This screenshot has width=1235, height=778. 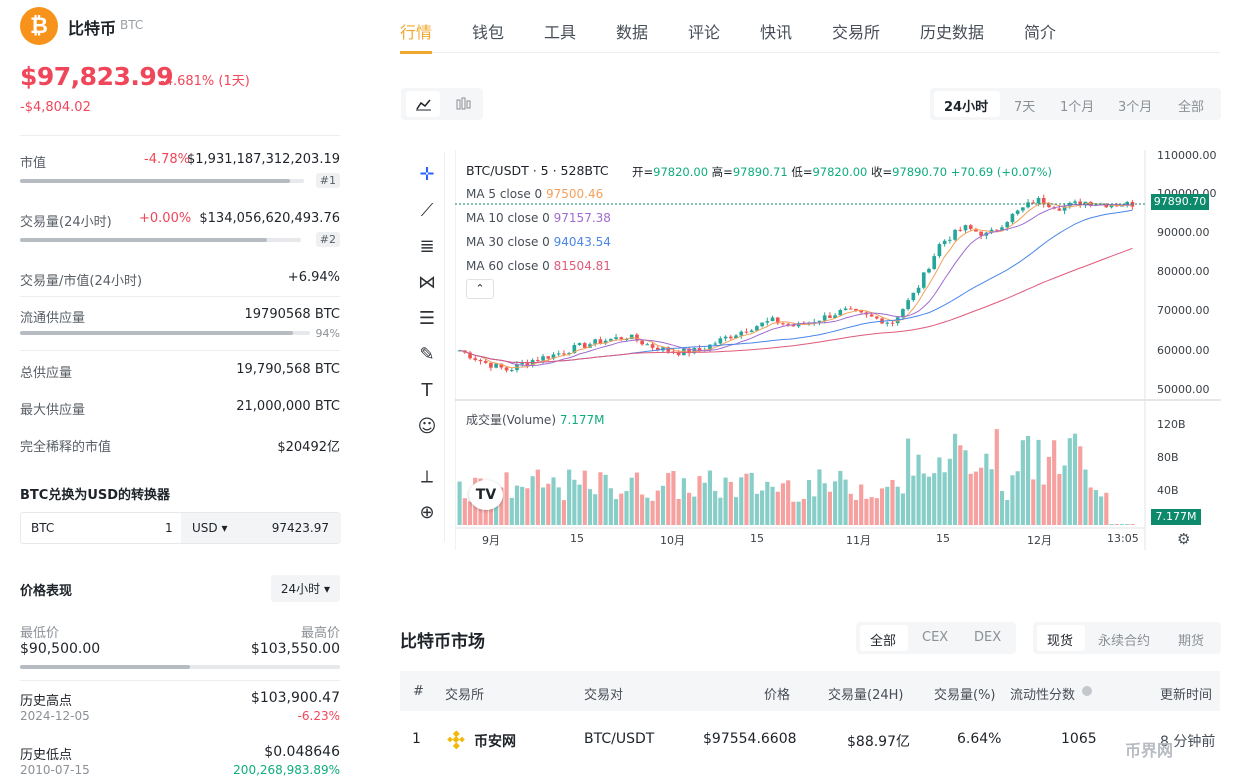 What do you see at coordinates (427, 512) in the screenshot?
I see `zoom-in-icon: ⊕` at bounding box center [427, 512].